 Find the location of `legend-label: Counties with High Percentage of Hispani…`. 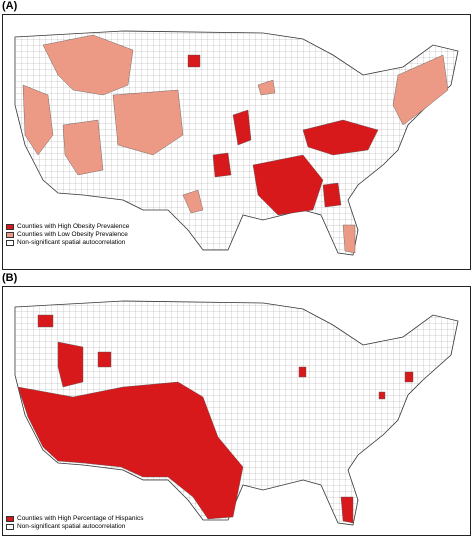

legend-label: Counties with High Percentage of Hispani… is located at coordinates (80, 518).